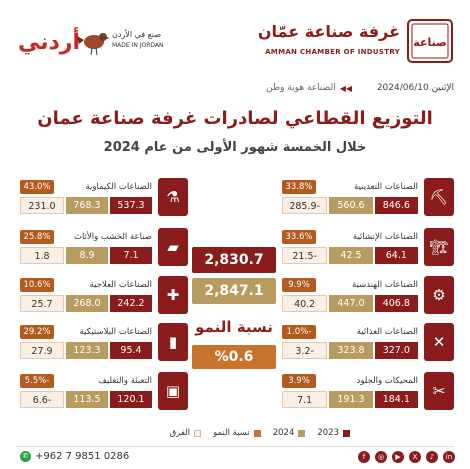 The height and width of the screenshot is (469, 470). Describe the element at coordinates (351, 205) in the screenshot. I see `value-2024: 560.6` at that location.